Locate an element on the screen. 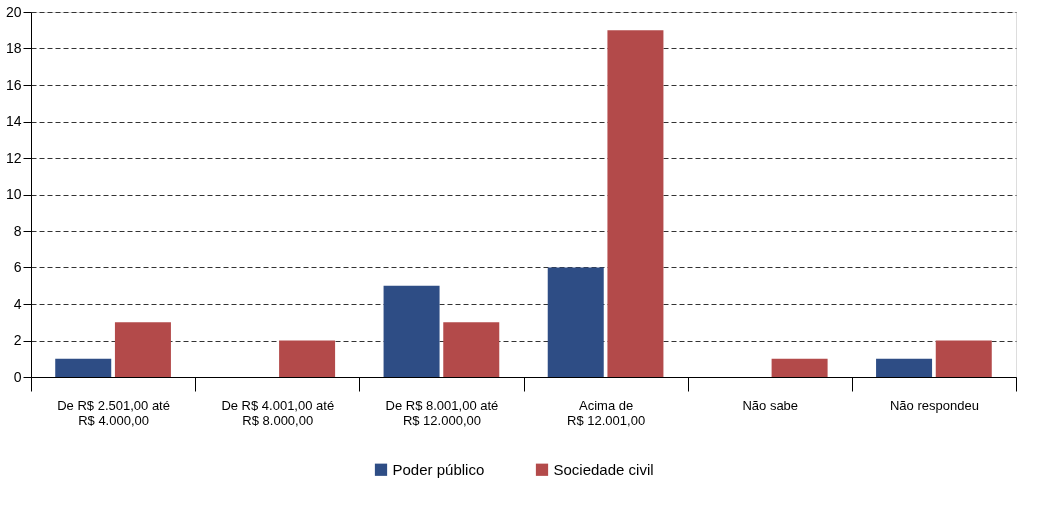  y-tick-label: 10 is located at coordinates (13, 194).